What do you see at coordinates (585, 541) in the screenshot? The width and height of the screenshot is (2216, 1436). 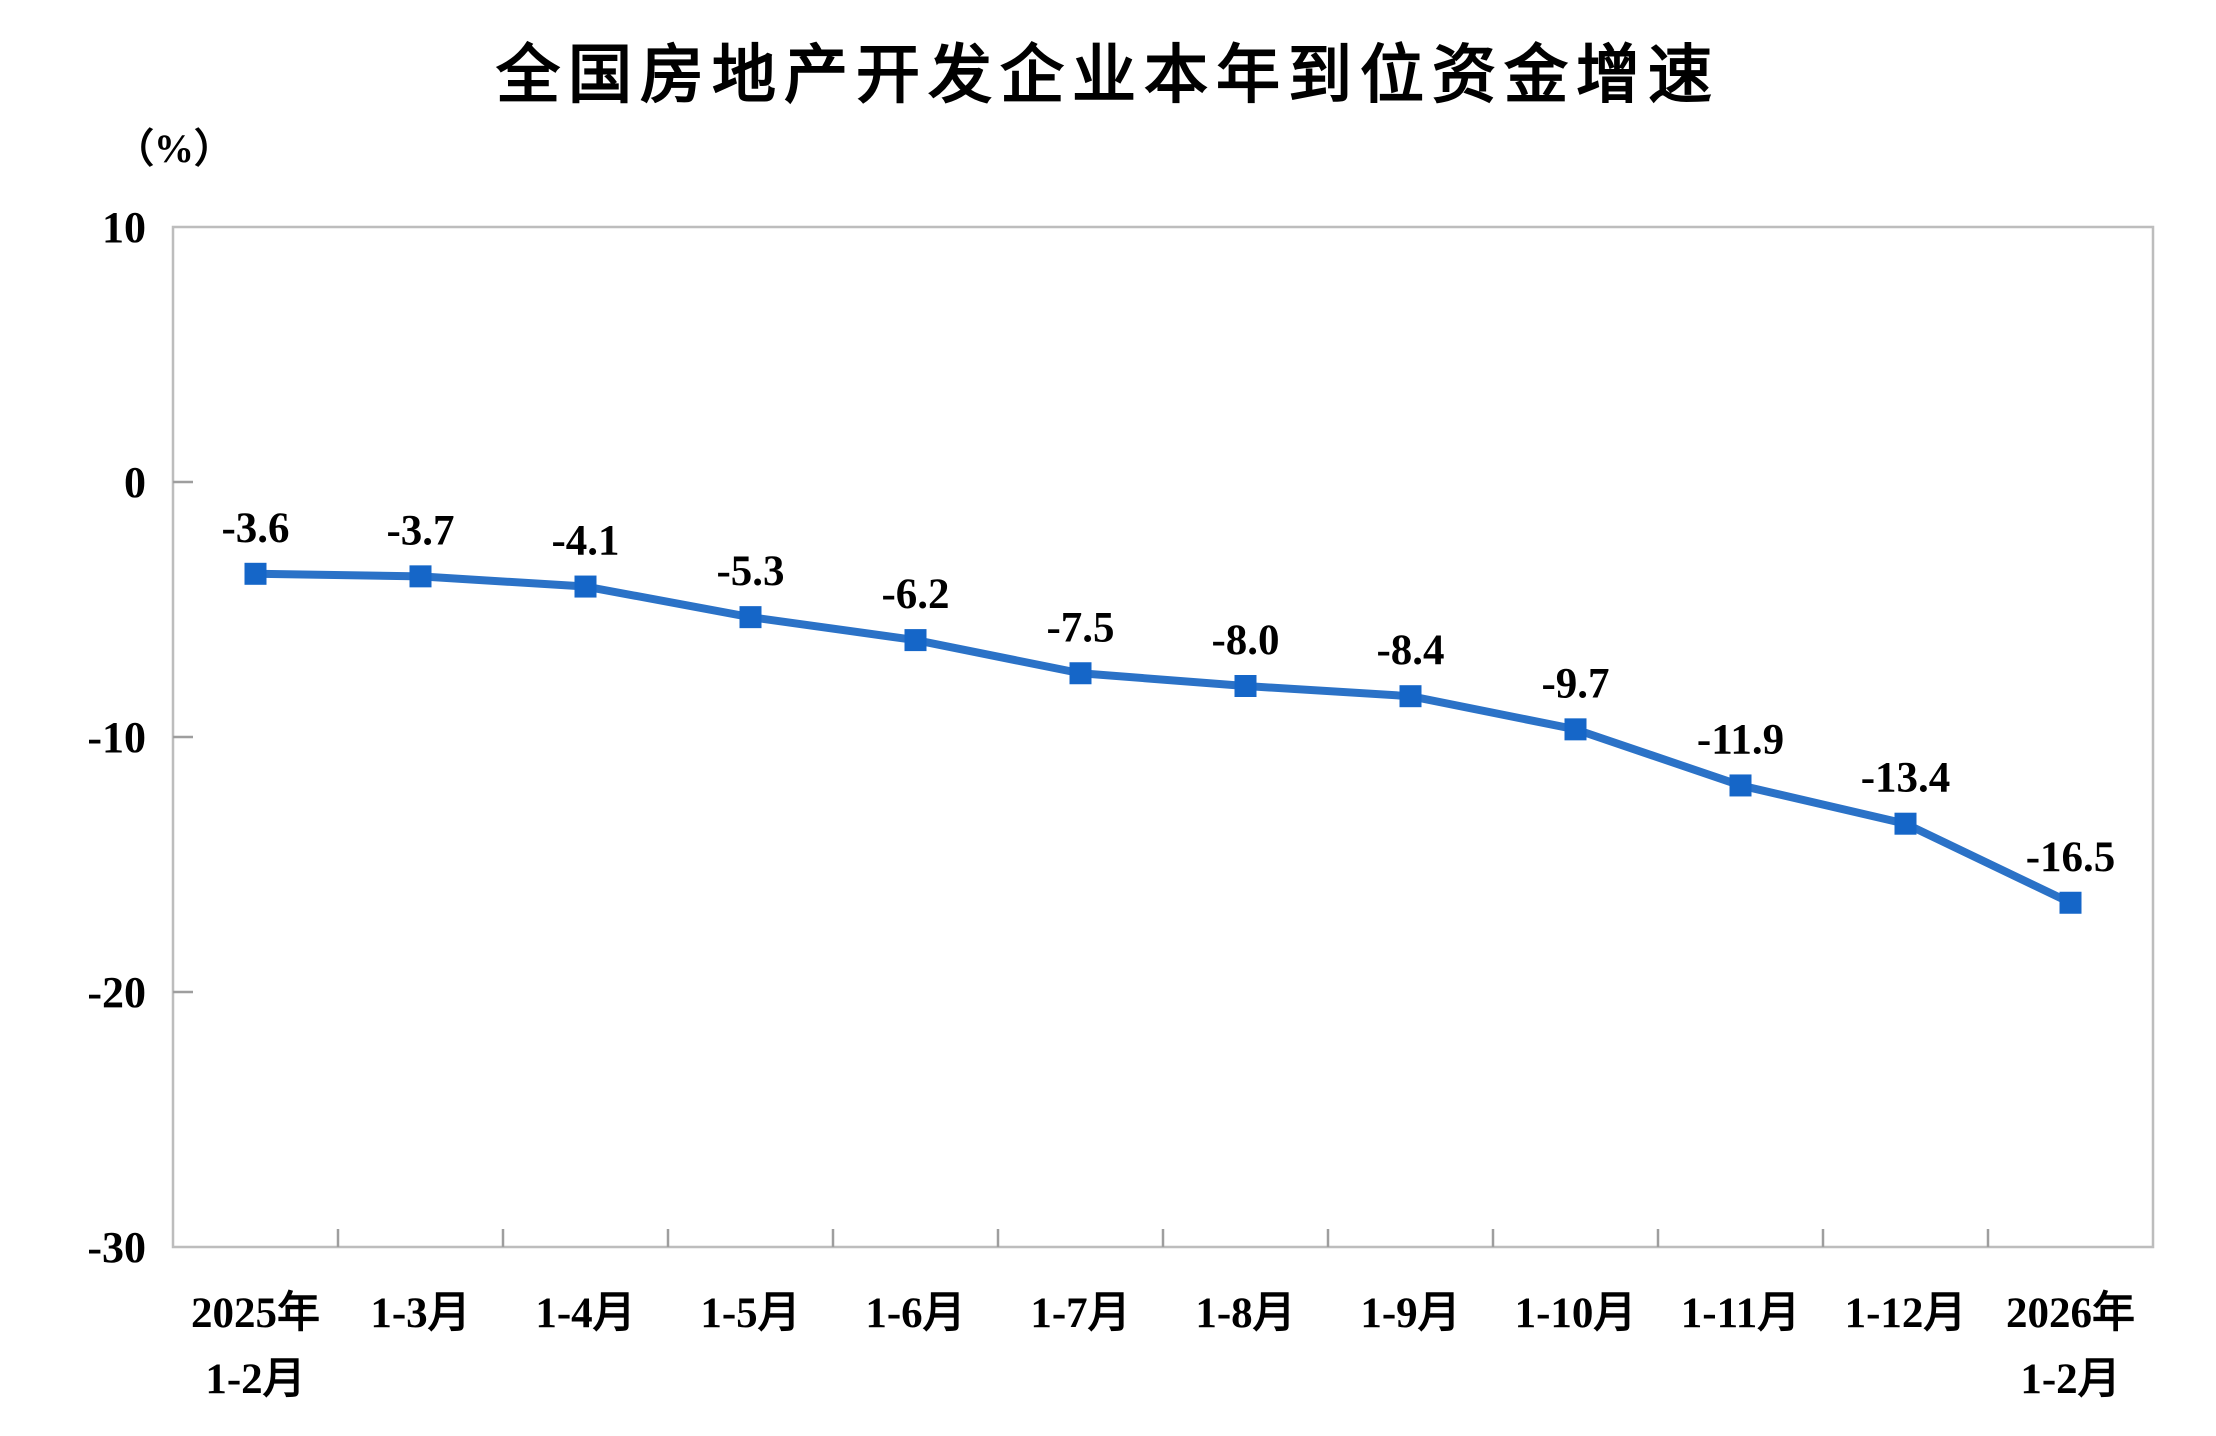 I see `data-point-label: -4.1` at bounding box center [585, 541].